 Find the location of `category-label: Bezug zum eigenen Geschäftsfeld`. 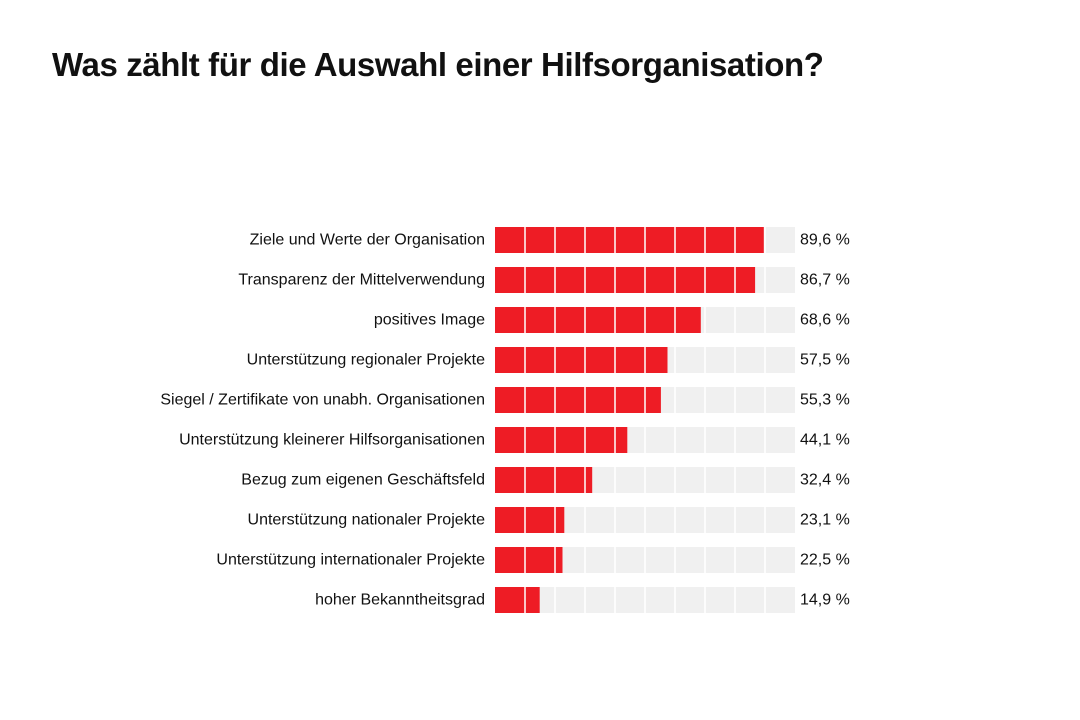

category-label: Bezug zum eigenen Geschäftsfeld is located at coordinates (363, 480).